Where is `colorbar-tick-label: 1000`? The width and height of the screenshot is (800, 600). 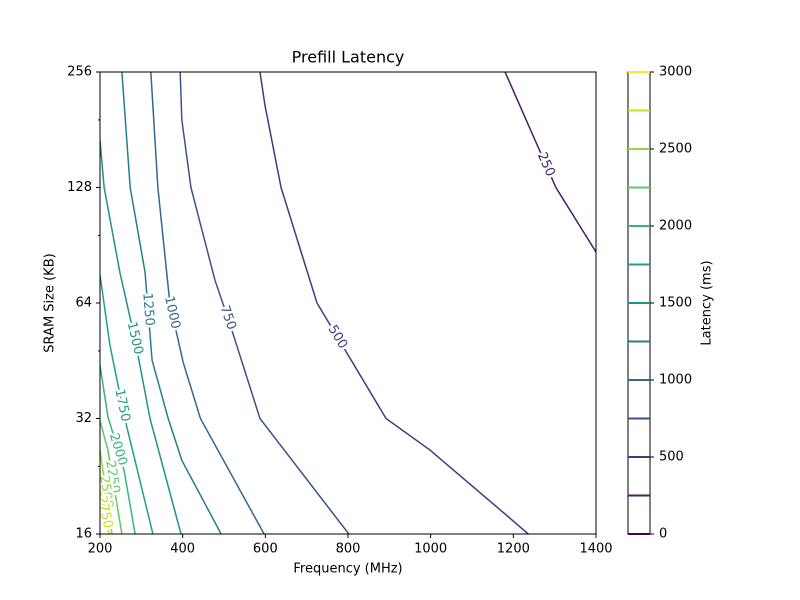 colorbar-tick-label: 1000 is located at coordinates (675, 380).